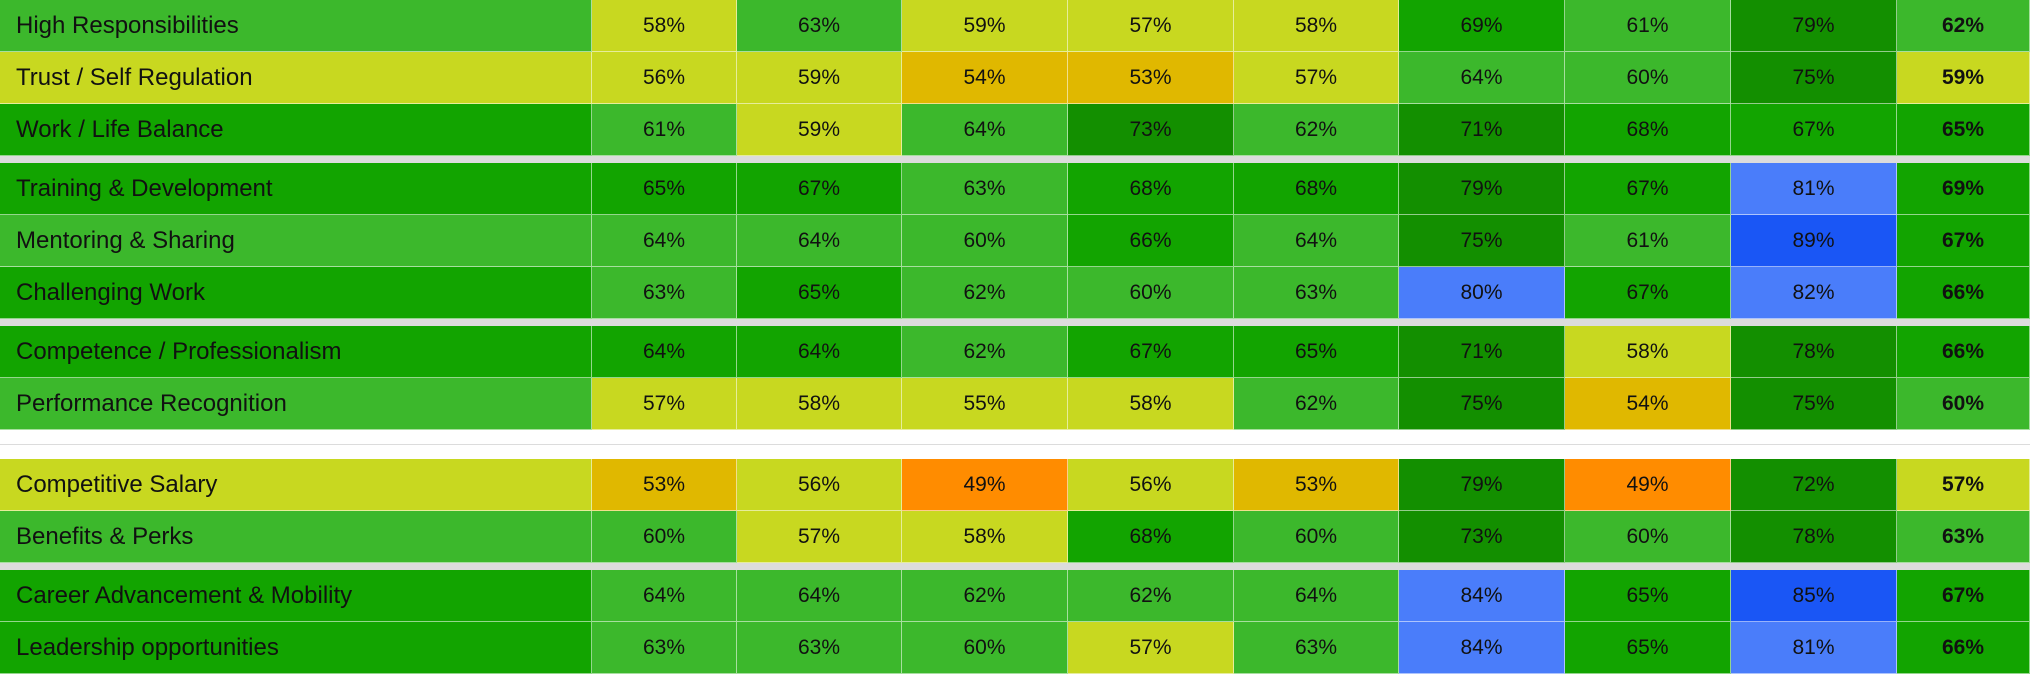 This screenshot has height=674, width=2030. What do you see at coordinates (296, 596) in the screenshot?
I see `row-label: Career Advancement & Mobility` at bounding box center [296, 596].